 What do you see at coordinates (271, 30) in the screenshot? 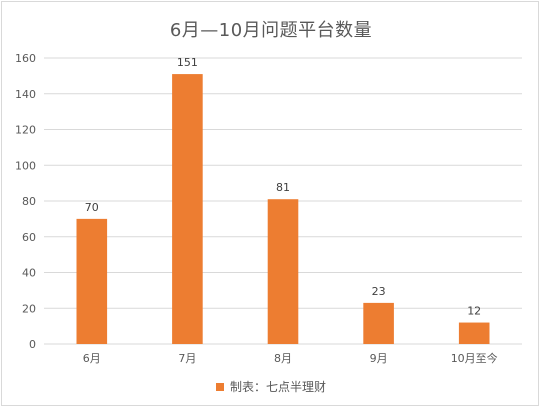
I see `chart-title: 6月—10月问题平台数量` at bounding box center [271, 30].